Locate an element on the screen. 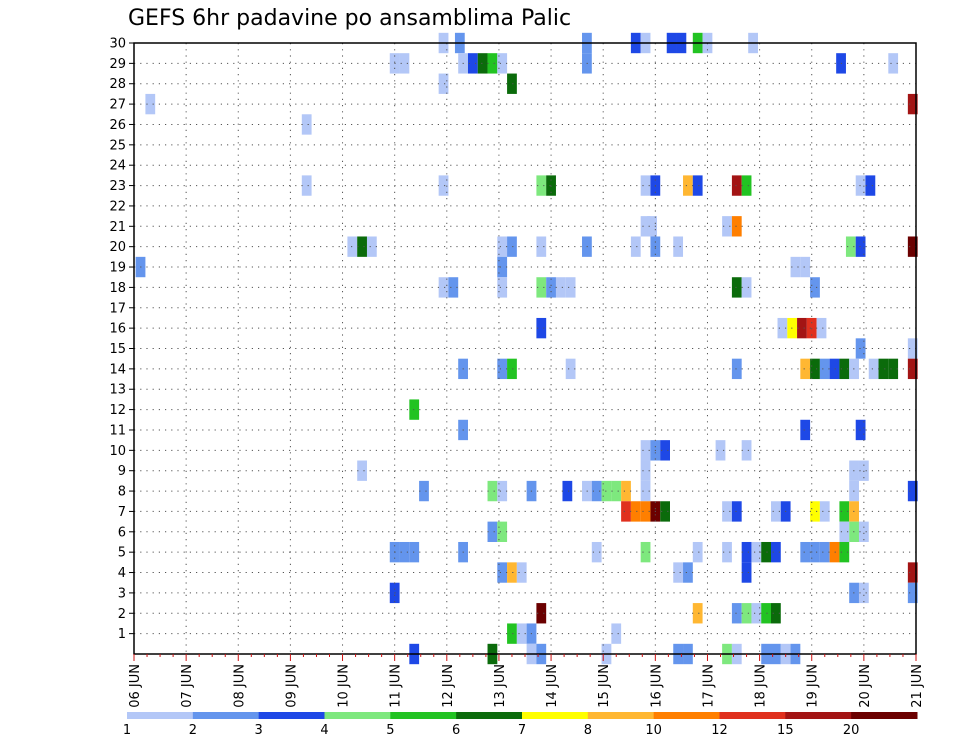 The height and width of the screenshot is (742, 960). y-tick-label: 30 is located at coordinates (117, 44).